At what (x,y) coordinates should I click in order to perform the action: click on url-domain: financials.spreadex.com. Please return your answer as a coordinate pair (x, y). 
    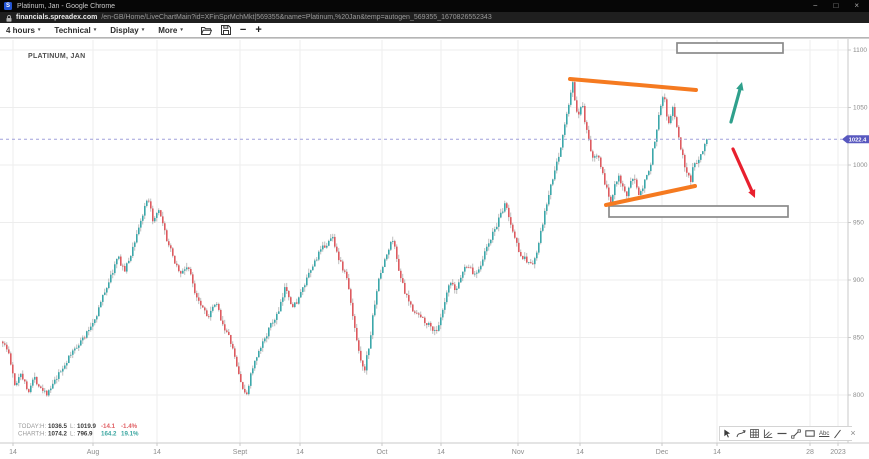
    Looking at the image, I should click on (57, 17).